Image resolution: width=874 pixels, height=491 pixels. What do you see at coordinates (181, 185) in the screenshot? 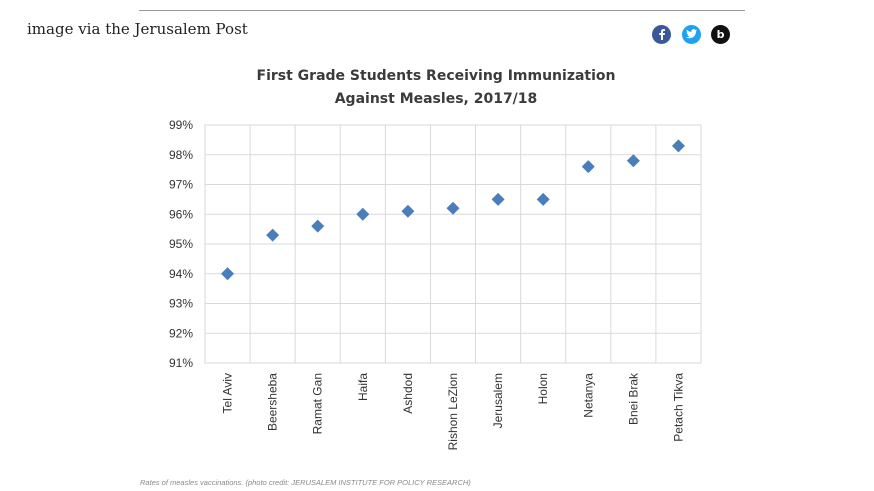
I see `y-tick-label: 97%` at bounding box center [181, 185].